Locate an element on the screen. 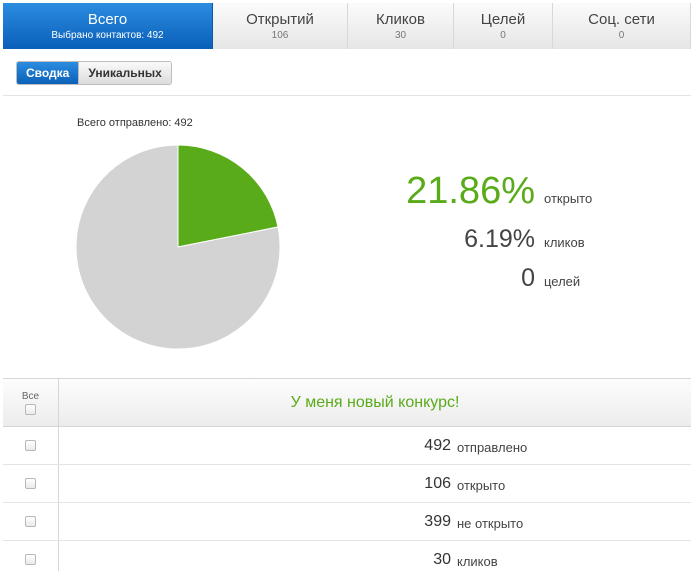 This screenshot has height=571, width=694. unique-button: Уникальных is located at coordinates (124, 73).